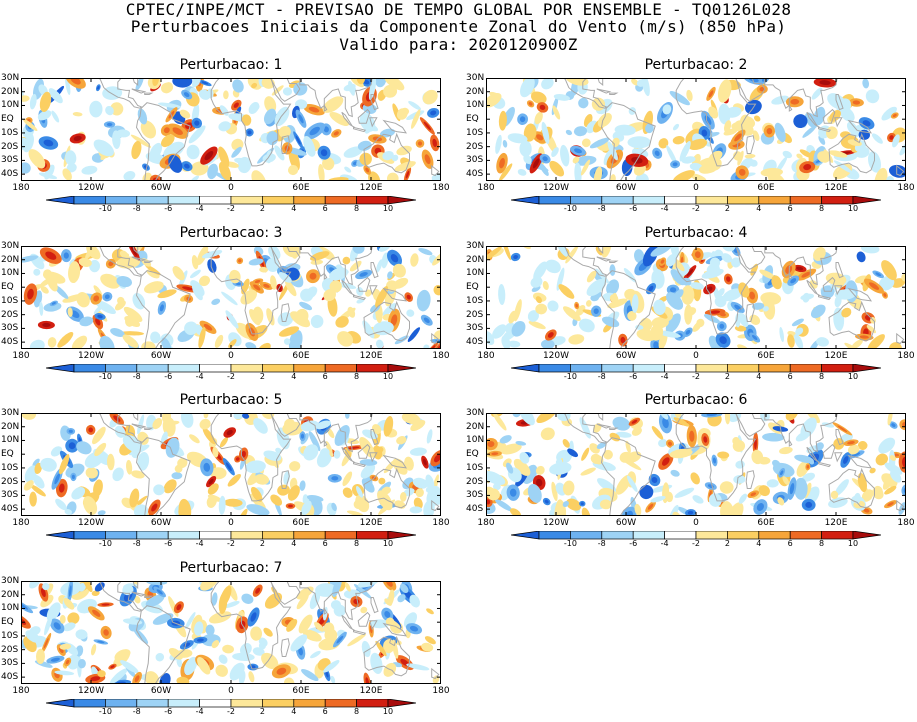 This screenshot has width=917, height=722. What do you see at coordinates (136, 208) in the screenshot?
I see `colorbar-label: -8` at bounding box center [136, 208].